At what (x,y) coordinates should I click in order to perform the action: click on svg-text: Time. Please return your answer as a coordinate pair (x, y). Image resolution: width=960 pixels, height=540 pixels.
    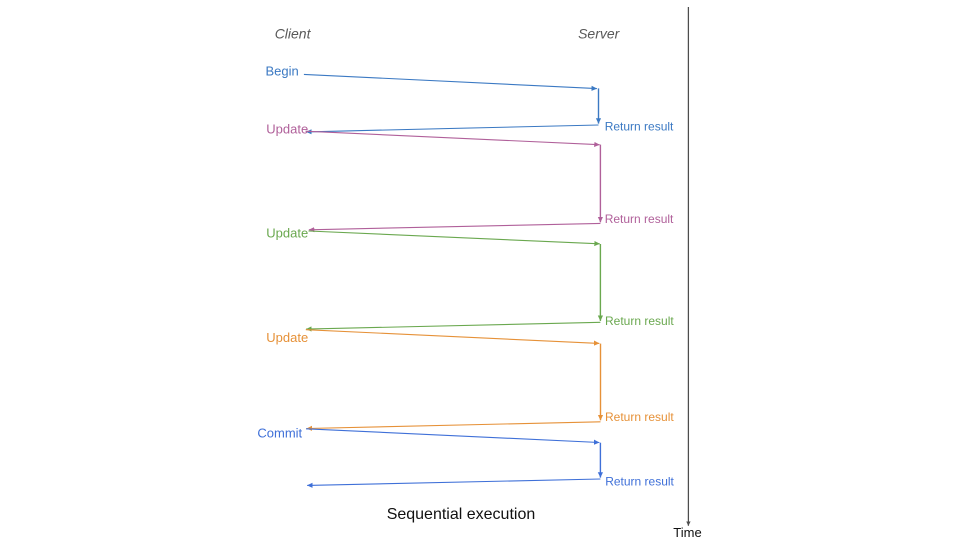
    Looking at the image, I should click on (687, 532).